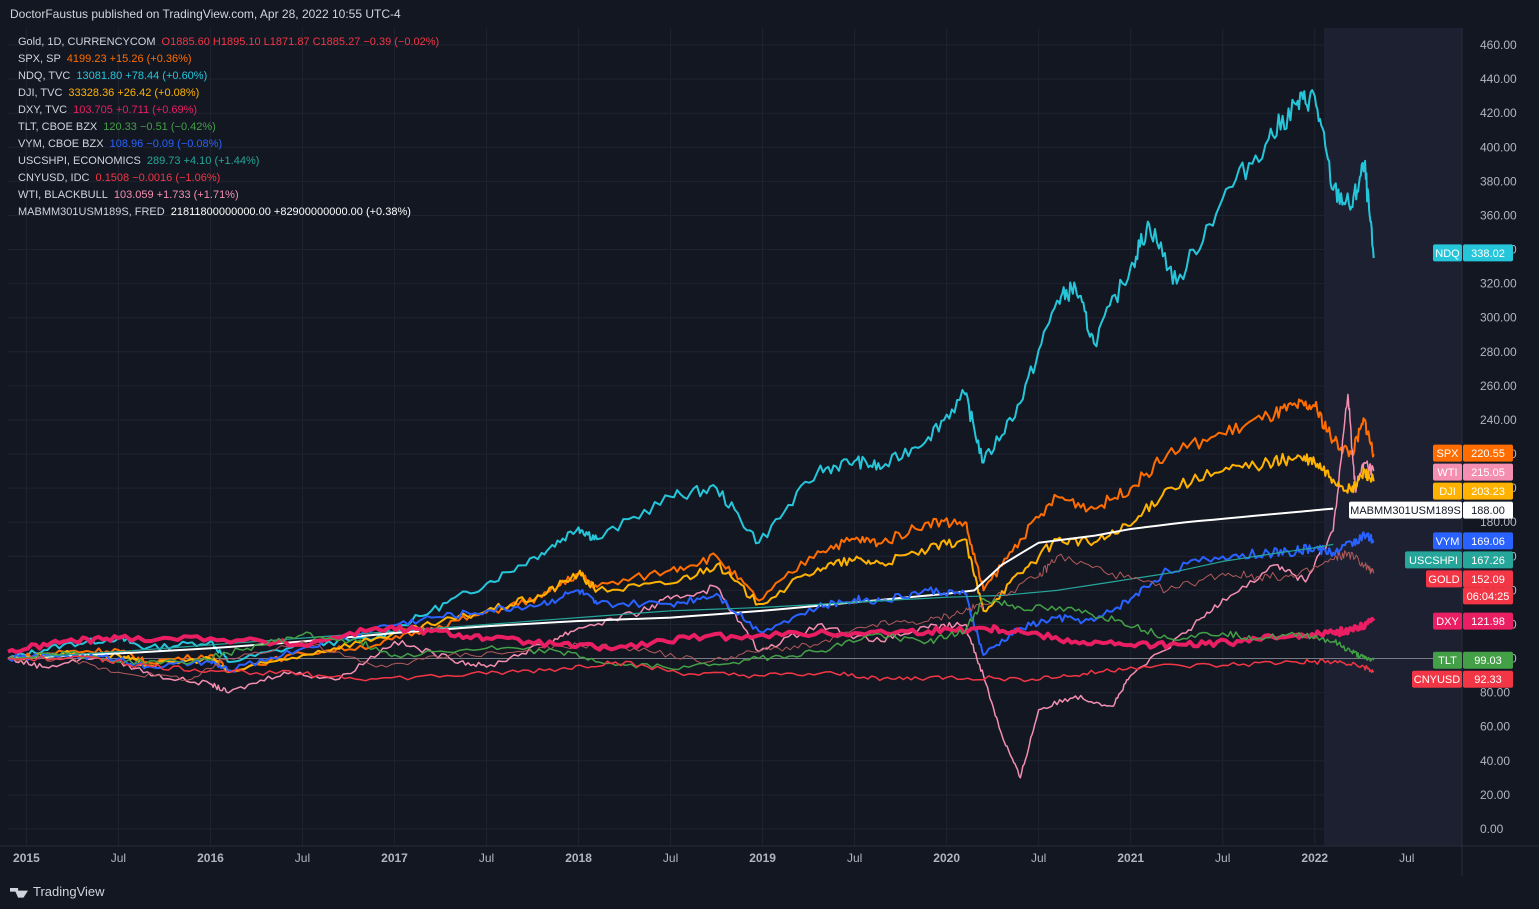 This screenshot has width=1539, height=909. Describe the element at coordinates (1498, 522) in the screenshot. I see `y-tick-label: 180.00` at that location.